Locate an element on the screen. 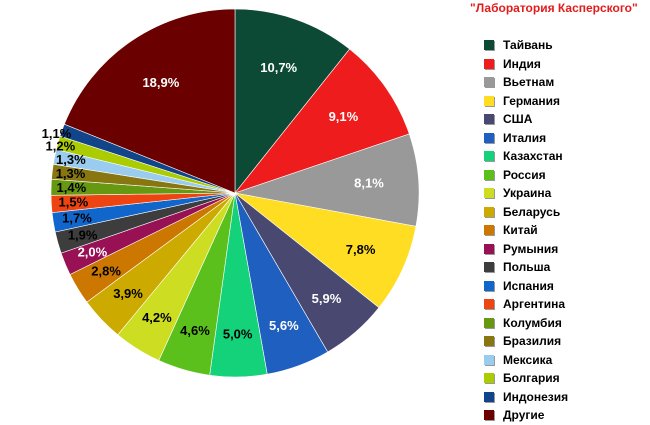 Image resolution: width=650 pixels, height=425 pixels. legend-item: Колумбия is located at coordinates (526, 323).